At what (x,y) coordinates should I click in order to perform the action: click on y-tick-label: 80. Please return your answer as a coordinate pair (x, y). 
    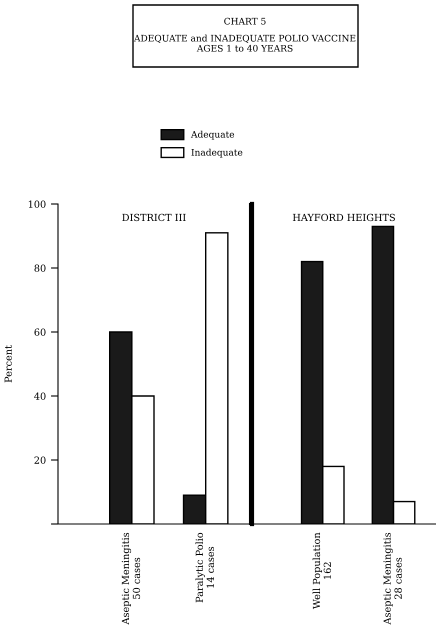
    Looking at the image, I should click on (40, 268).